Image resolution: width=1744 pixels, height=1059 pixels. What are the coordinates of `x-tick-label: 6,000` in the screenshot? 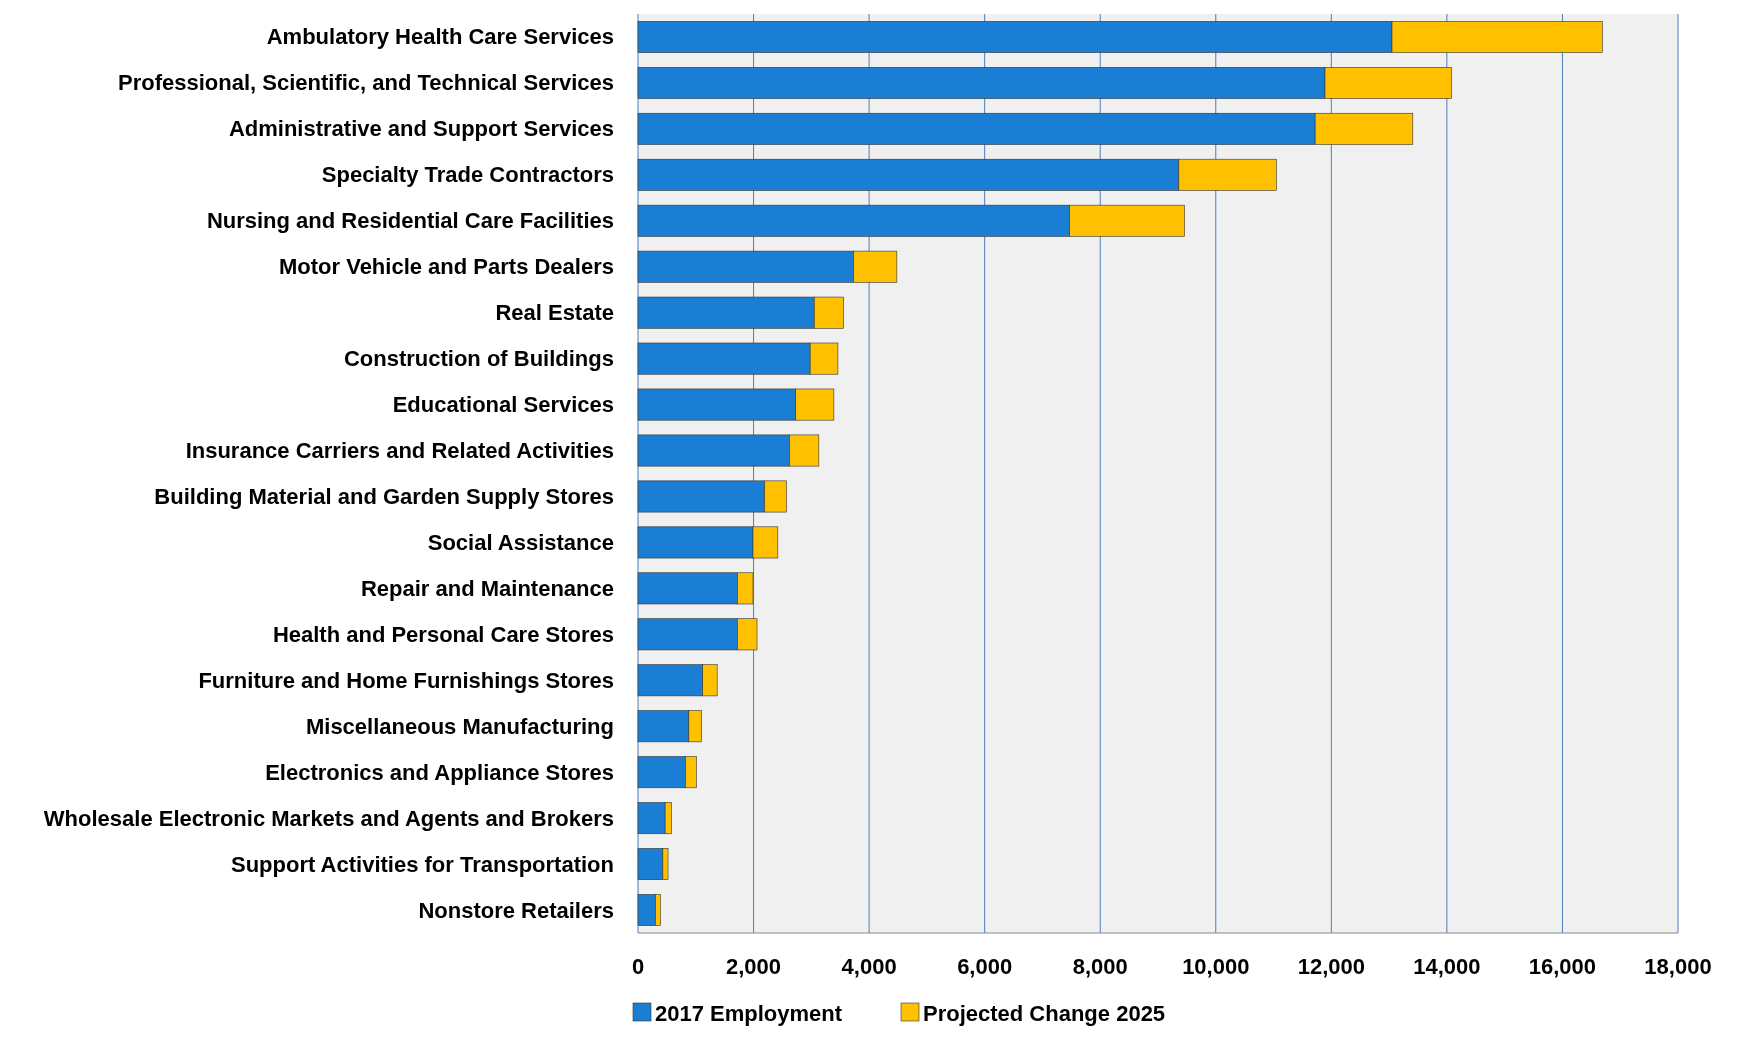 It's located at (985, 966).